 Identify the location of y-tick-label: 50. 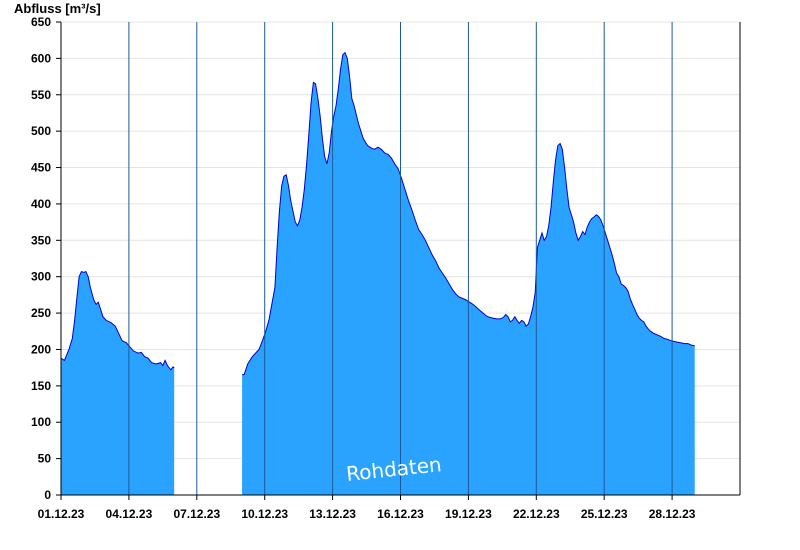
(45, 459).